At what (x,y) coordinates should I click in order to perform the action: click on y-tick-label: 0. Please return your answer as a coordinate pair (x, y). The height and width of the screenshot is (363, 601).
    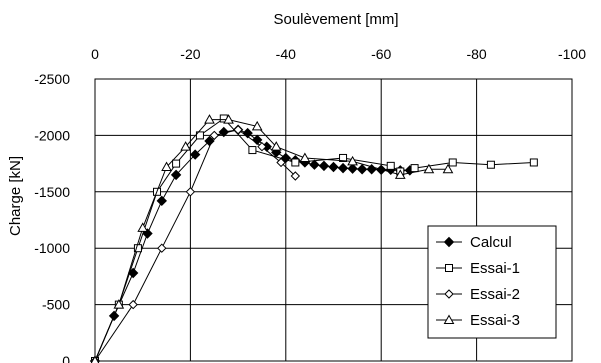
    Looking at the image, I should click on (66, 358).